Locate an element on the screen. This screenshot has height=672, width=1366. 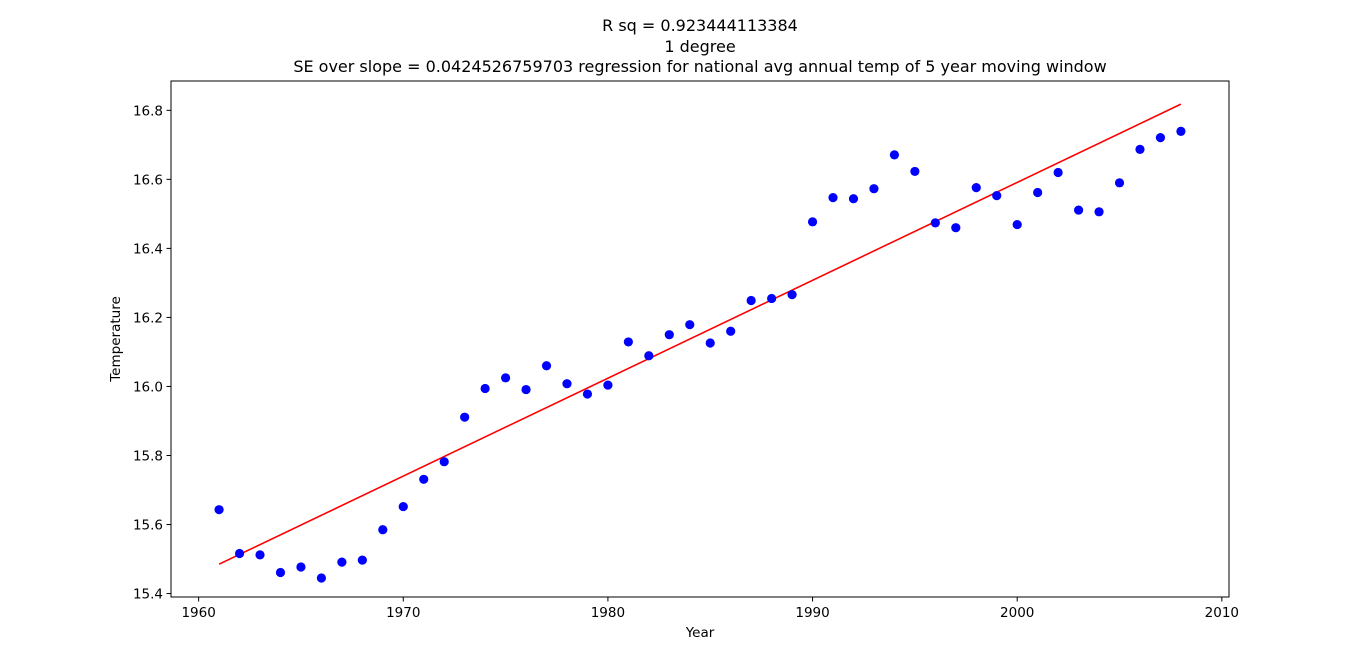
y-tick-label: 15.4 is located at coordinates (148, 595).